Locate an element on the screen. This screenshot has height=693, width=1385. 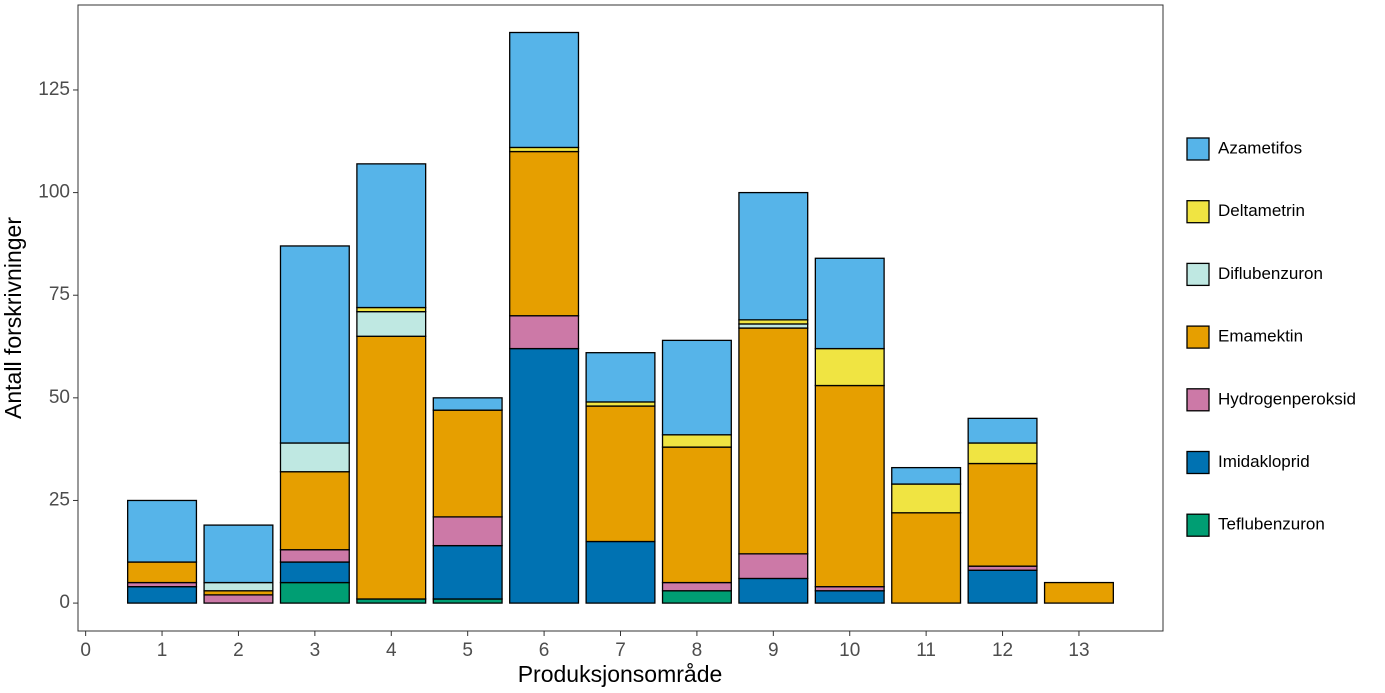
legend-label: Deltametrin is located at coordinates (1261, 210).